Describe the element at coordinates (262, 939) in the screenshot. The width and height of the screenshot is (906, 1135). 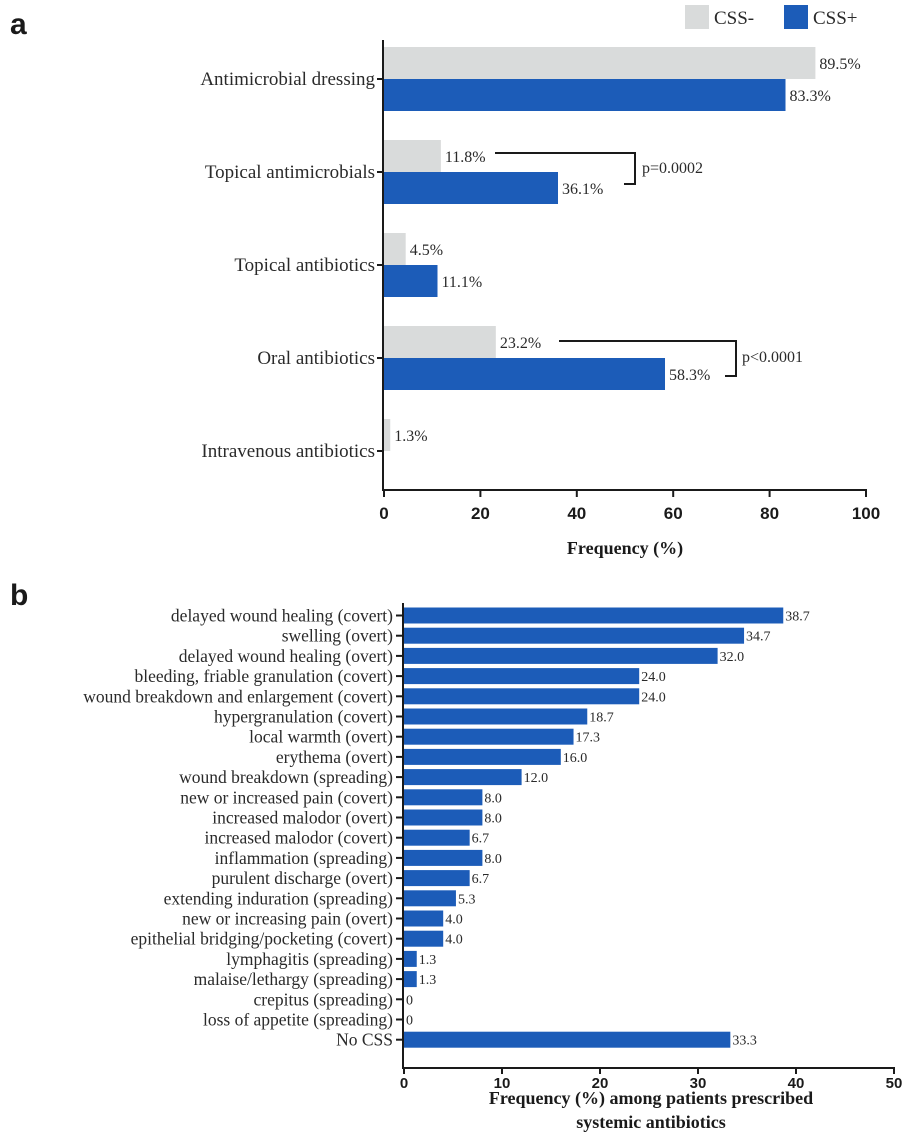
I see `category-label-epithelial-bridging-pocketing-covert: epithelial bridging/pocketing (covert)` at that location.